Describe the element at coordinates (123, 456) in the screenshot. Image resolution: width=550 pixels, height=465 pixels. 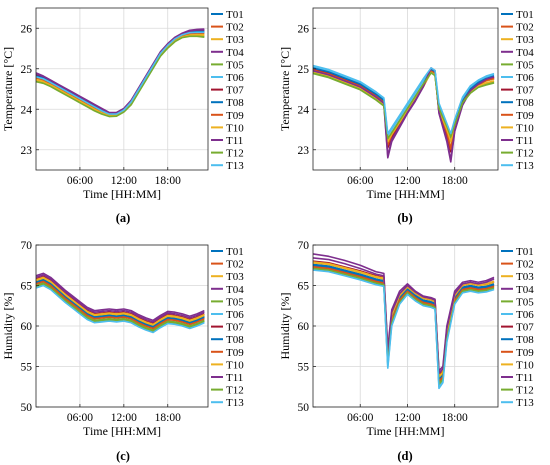
I see `panel-caption: (c)` at that location.